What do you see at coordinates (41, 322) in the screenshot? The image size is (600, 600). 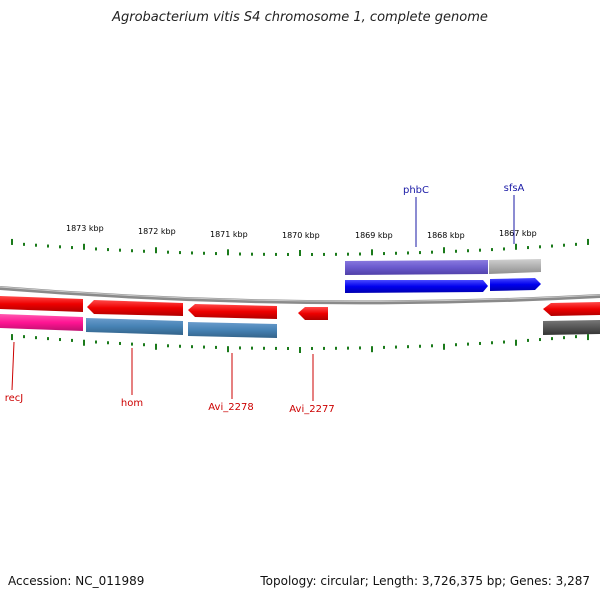 I see `rna-feature-recJ` at bounding box center [41, 322].